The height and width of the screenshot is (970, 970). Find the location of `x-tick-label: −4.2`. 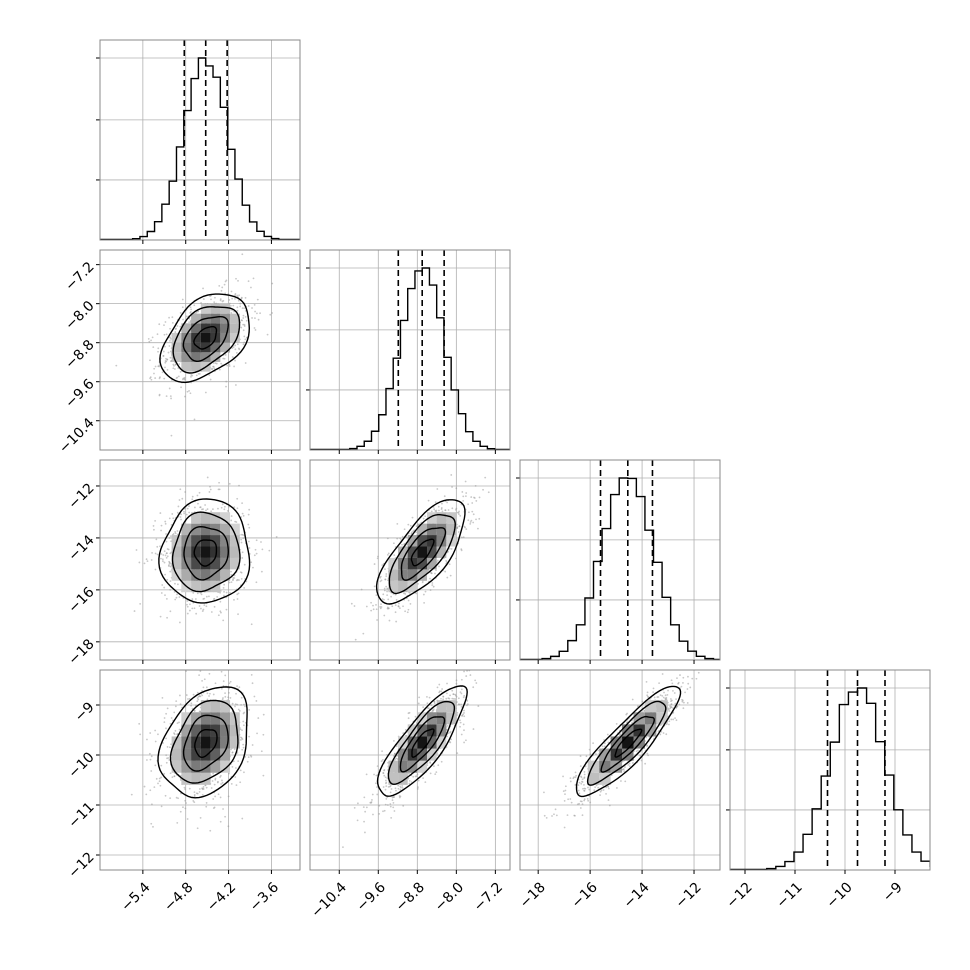

x-tick-label: −4.2 is located at coordinates (221, 896).